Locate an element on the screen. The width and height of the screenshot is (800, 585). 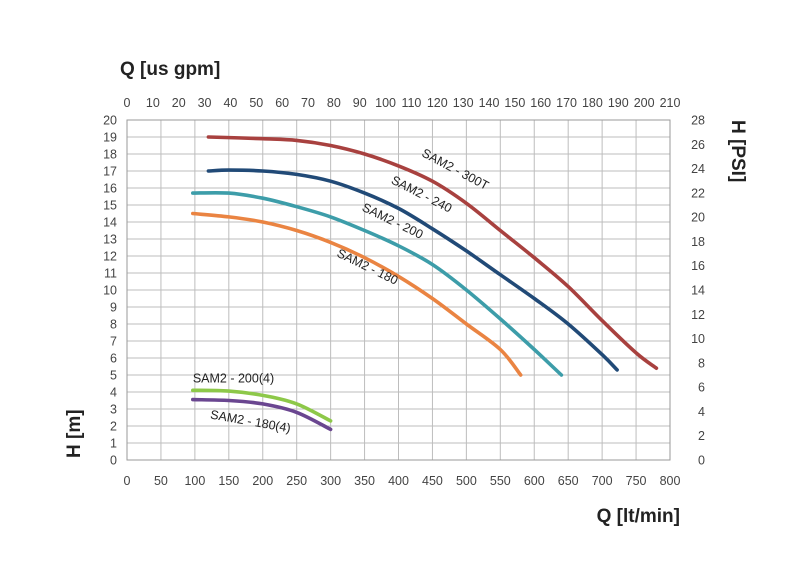
x2-tick-label: 160 is located at coordinates (540, 103).